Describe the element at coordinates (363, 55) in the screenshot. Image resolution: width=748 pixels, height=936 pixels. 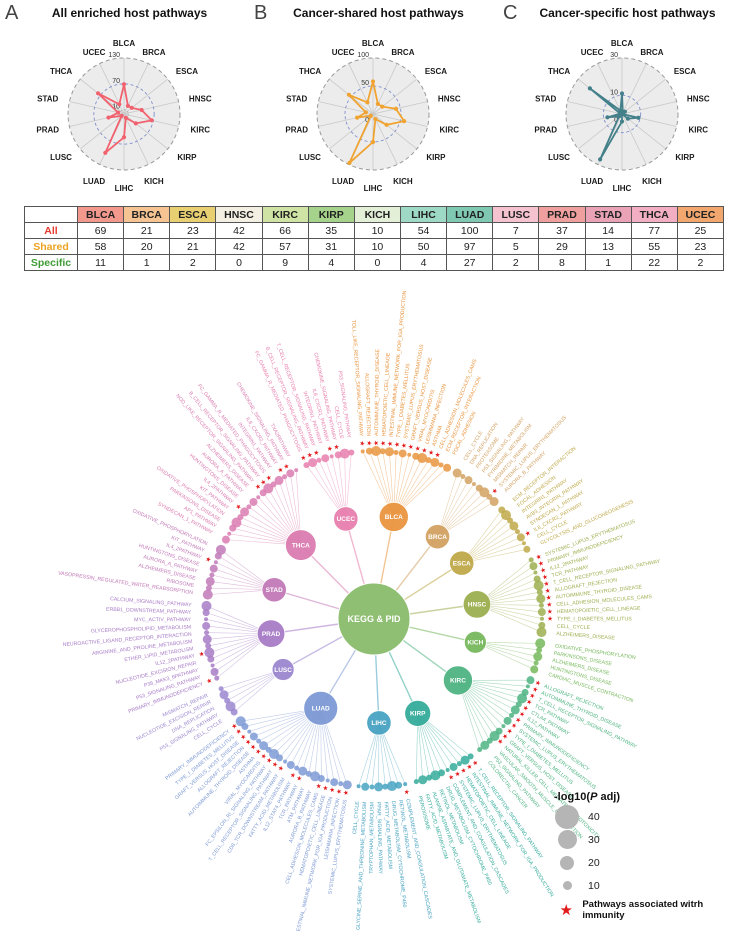
I see `radar-tick-label: 100` at that location.